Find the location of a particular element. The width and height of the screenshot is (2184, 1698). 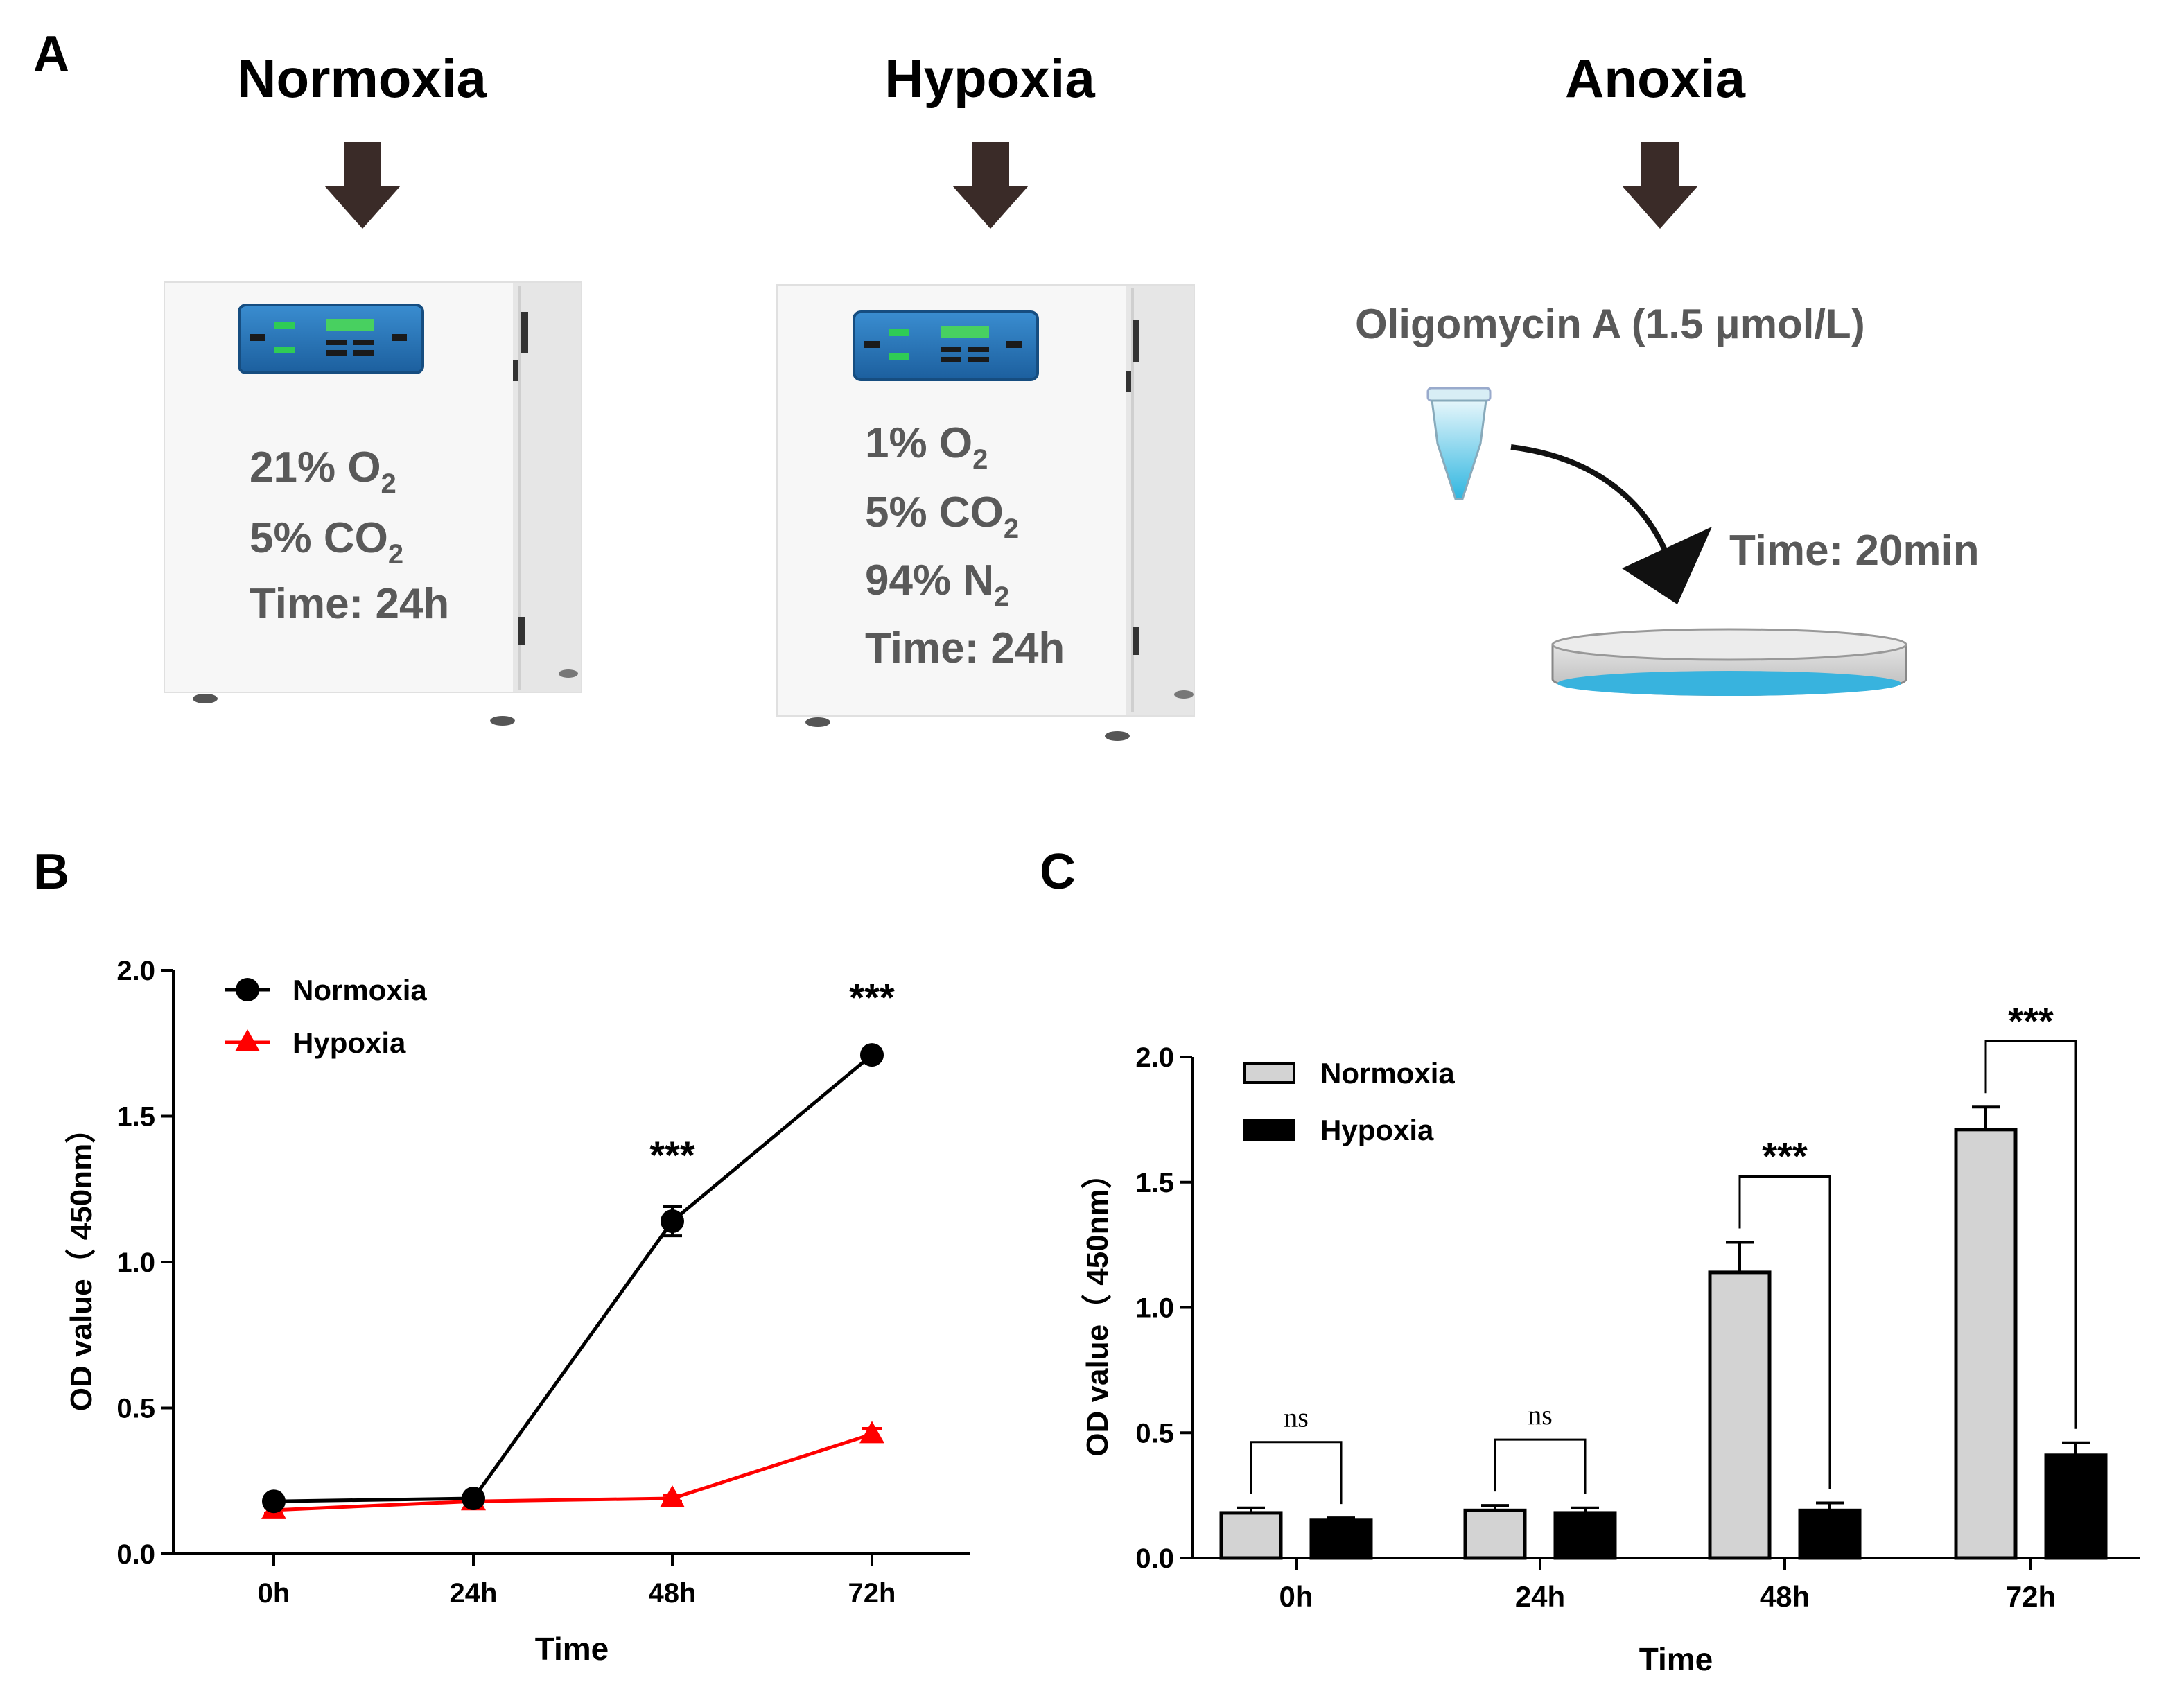

normoxia-co2: 5% CO2 is located at coordinates (326, 542).